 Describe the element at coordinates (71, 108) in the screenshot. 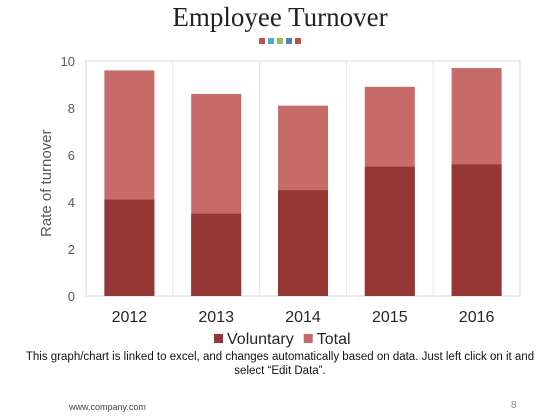

I see `y-tick-label: 8` at that location.